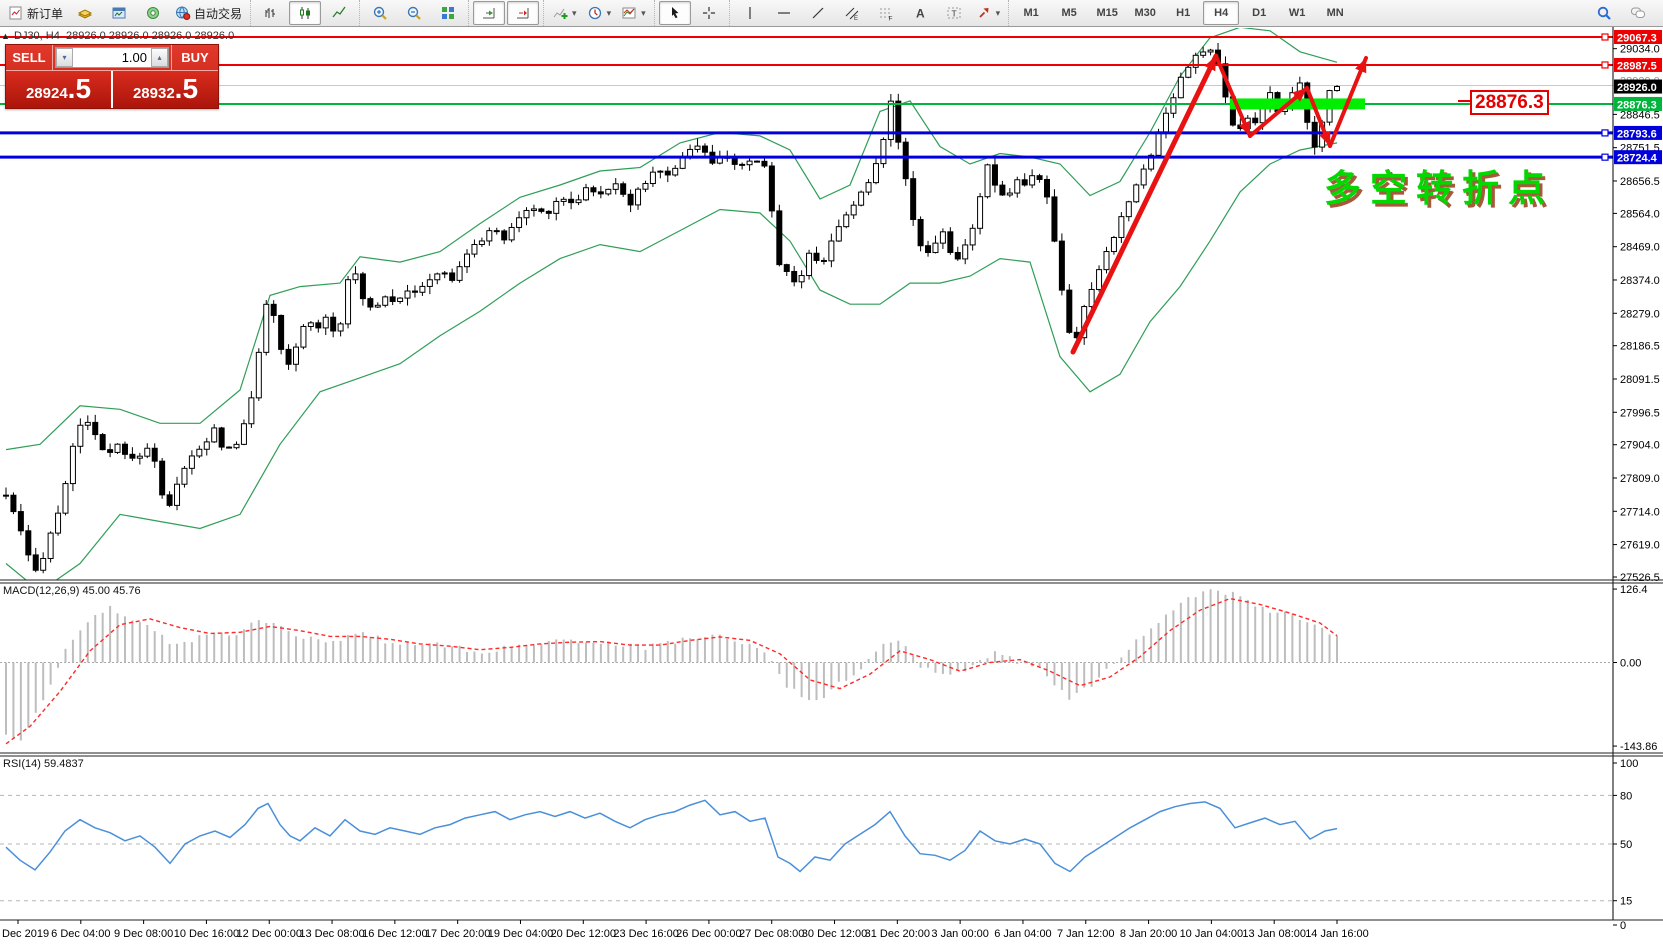  Describe the element at coordinates (5, 36) in the screenshot. I see `trade-panel-collapse-icon: ▲` at that location.